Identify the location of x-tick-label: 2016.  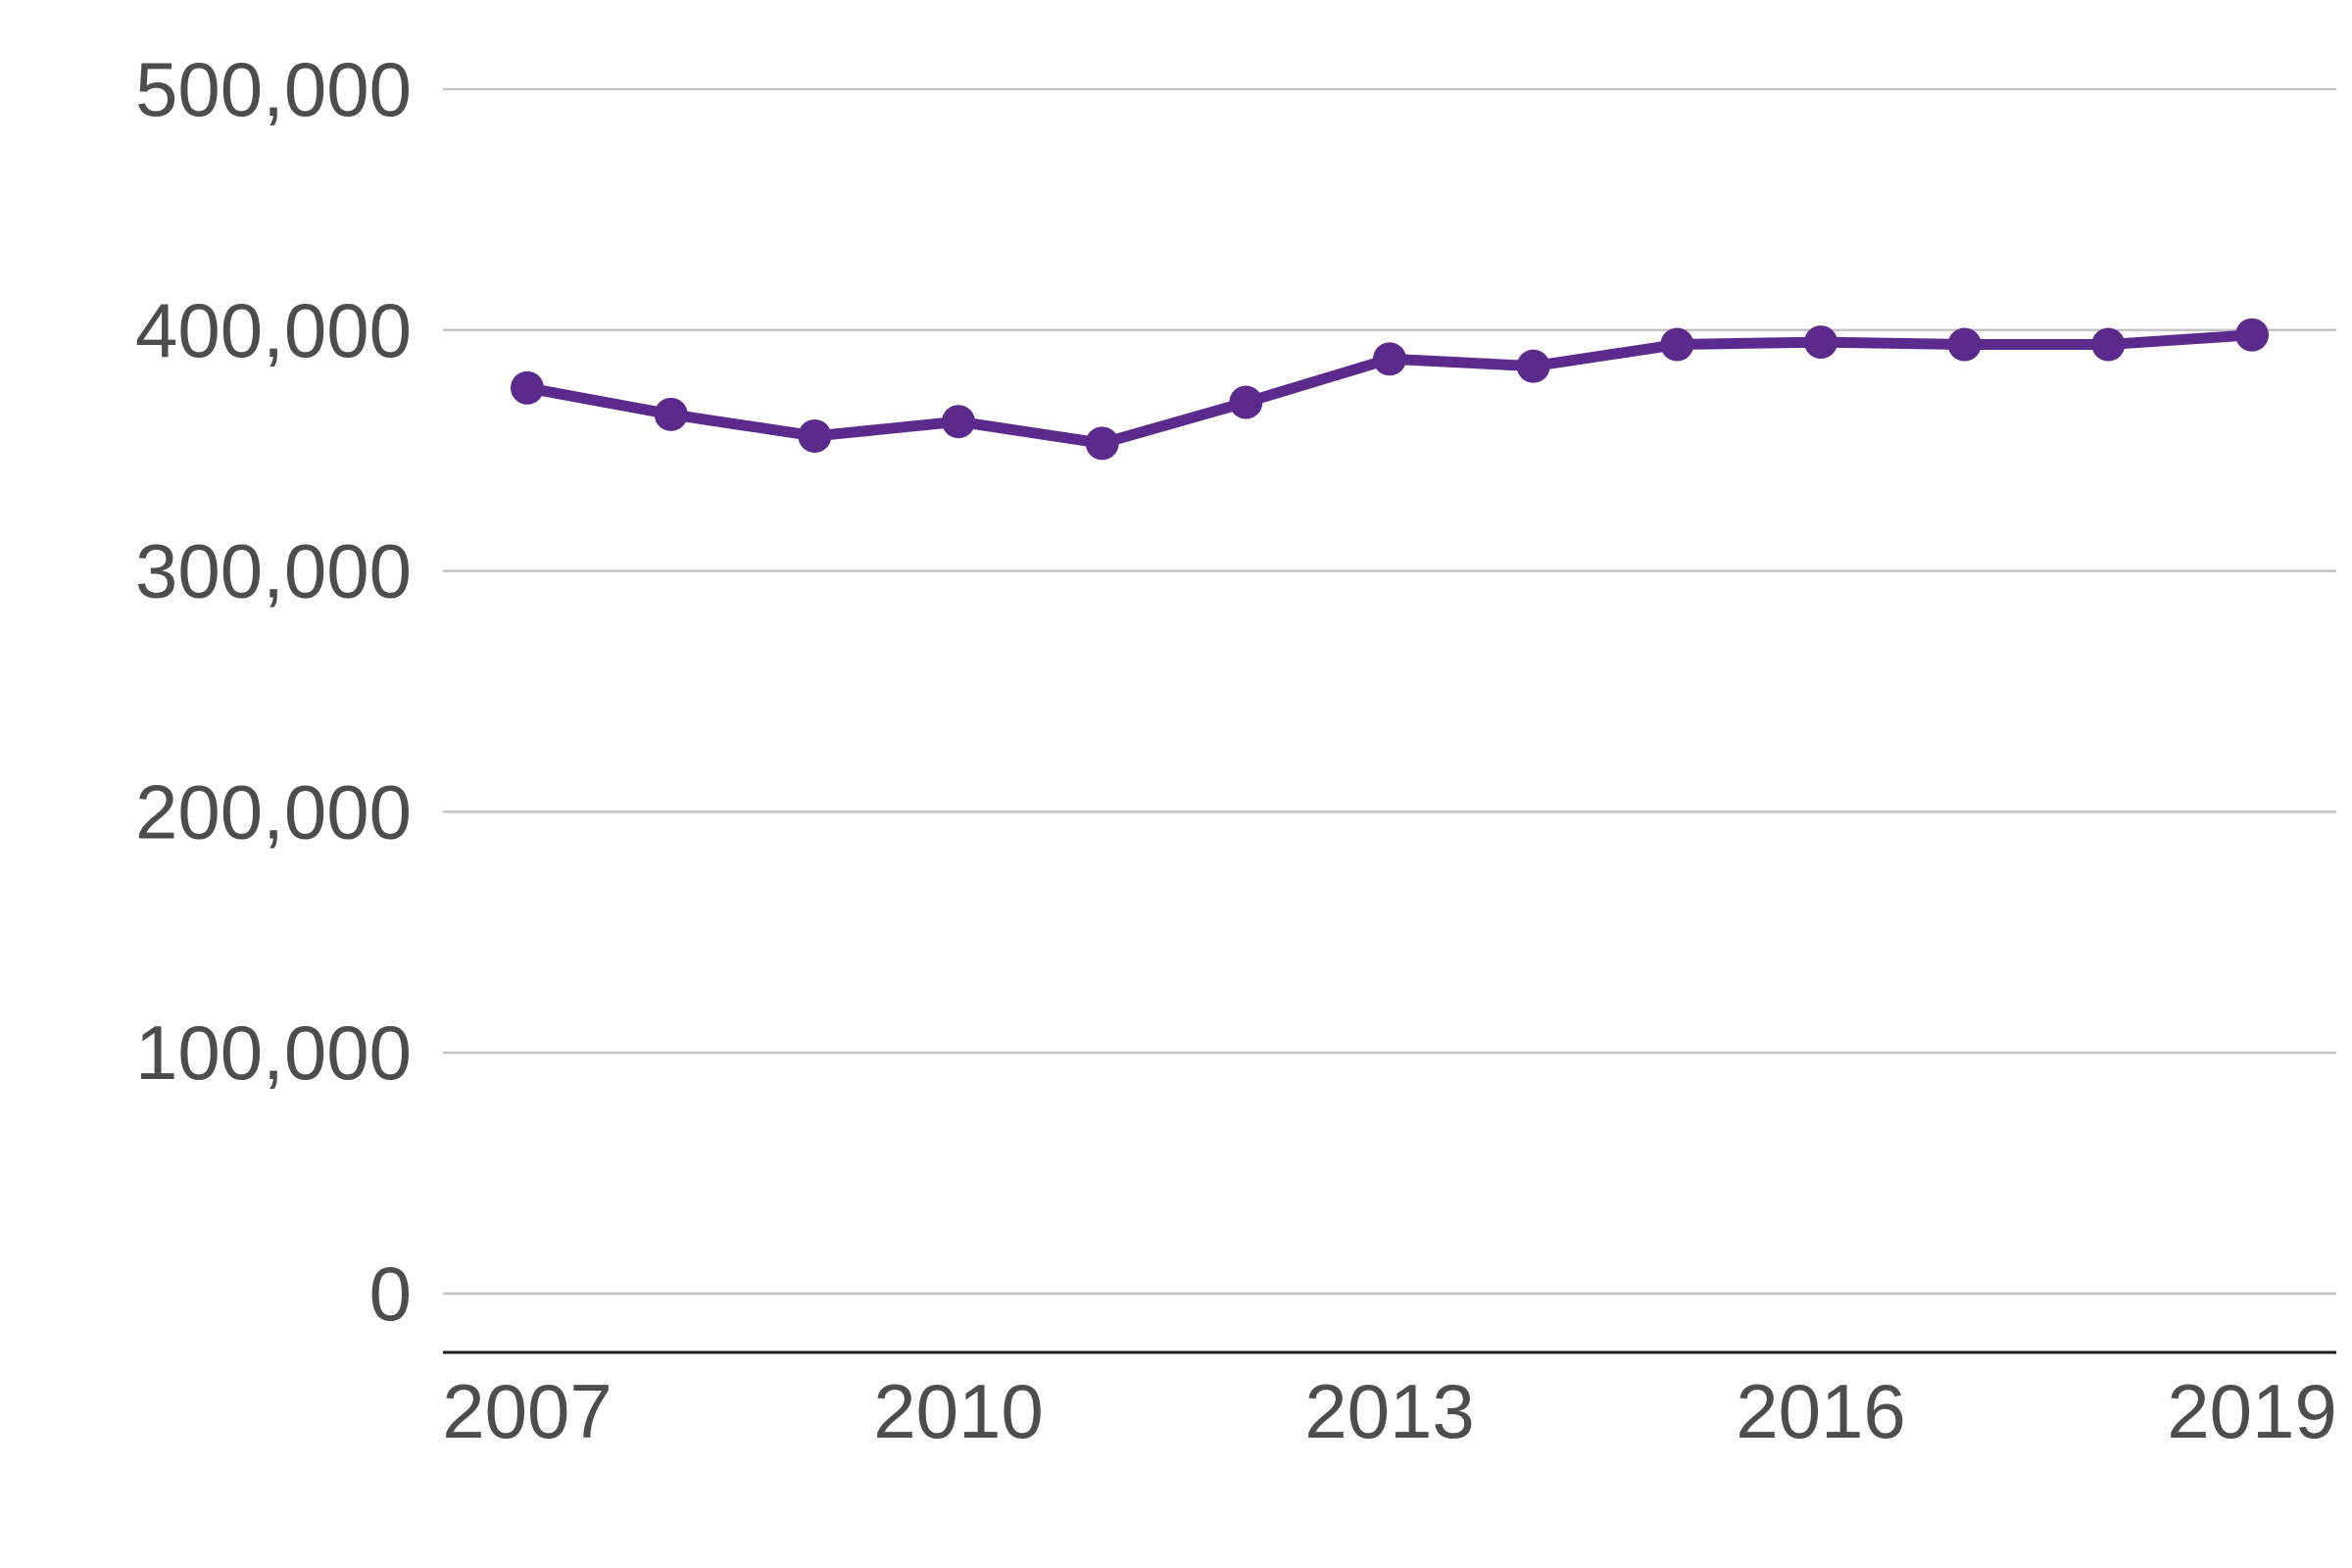
(1821, 1411).